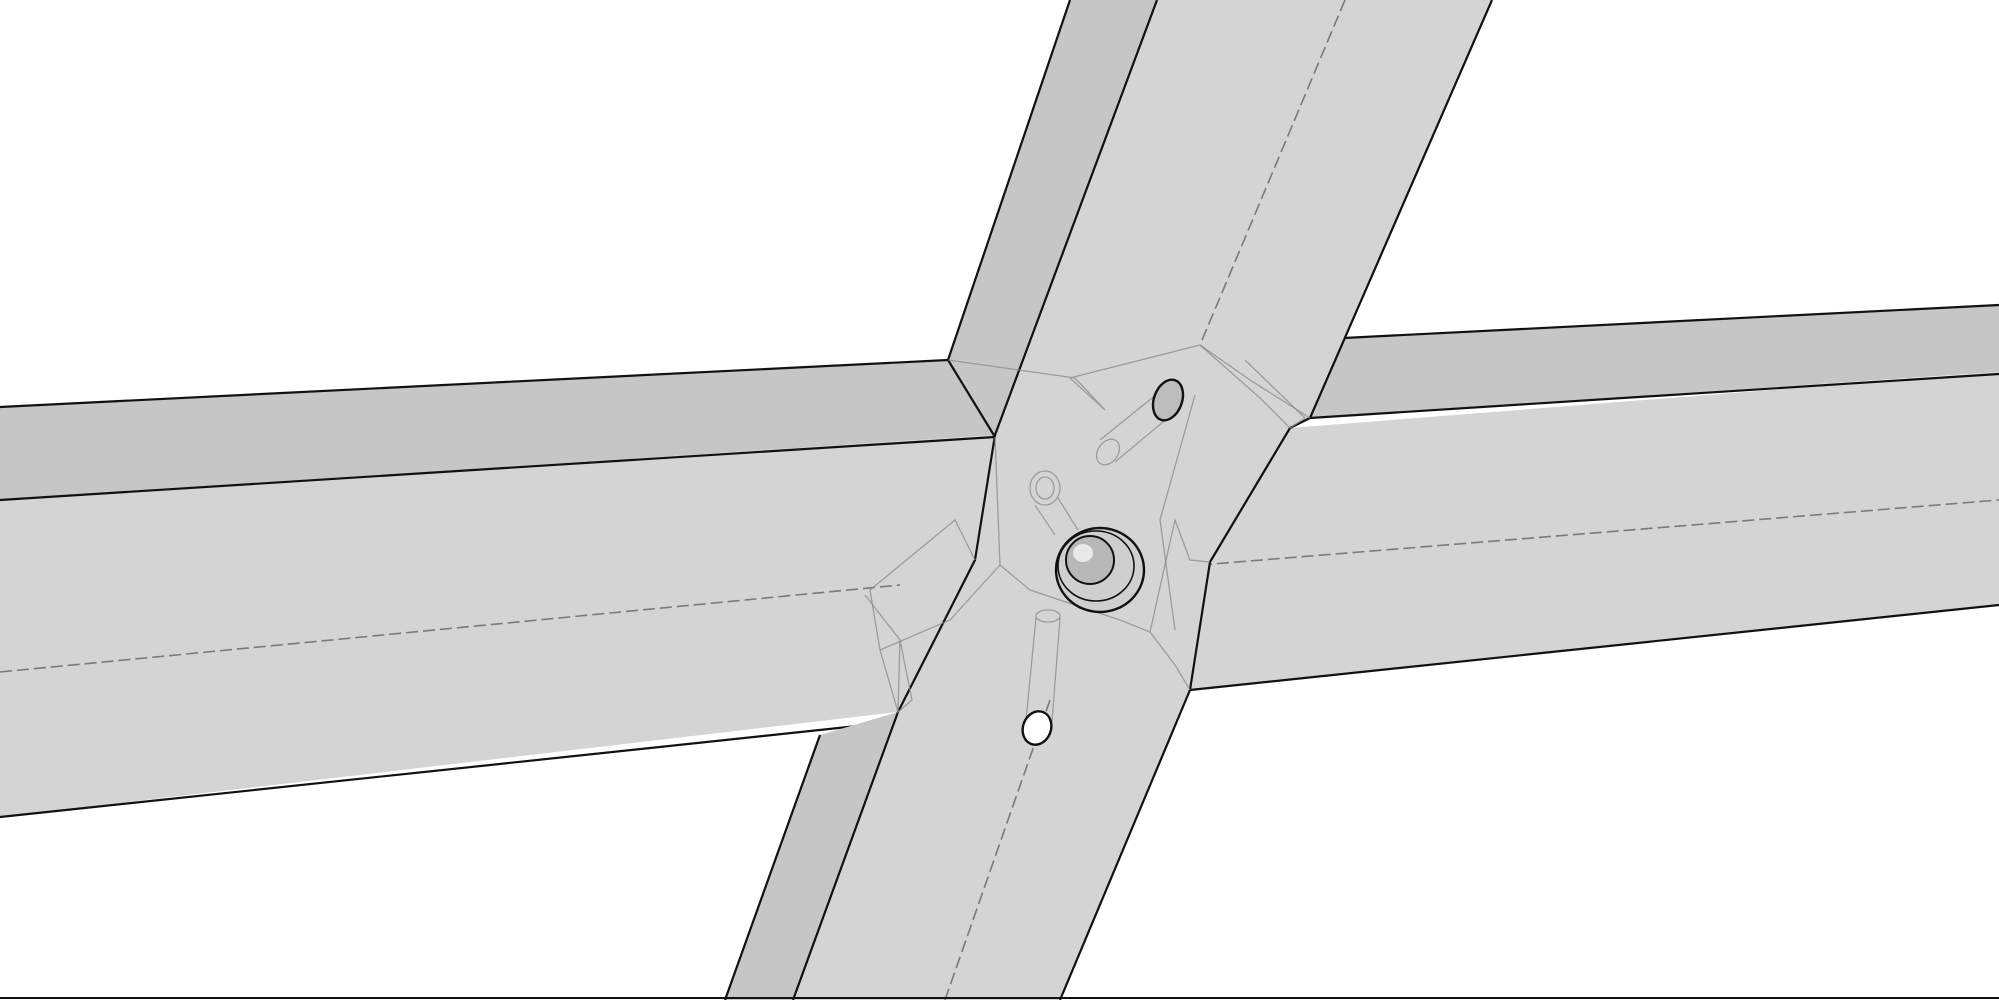 The height and width of the screenshot is (1000, 1999). What do you see at coordinates (1272, 173) in the screenshot?
I see `diagonal-beam-hidden-line-upper` at bounding box center [1272, 173].